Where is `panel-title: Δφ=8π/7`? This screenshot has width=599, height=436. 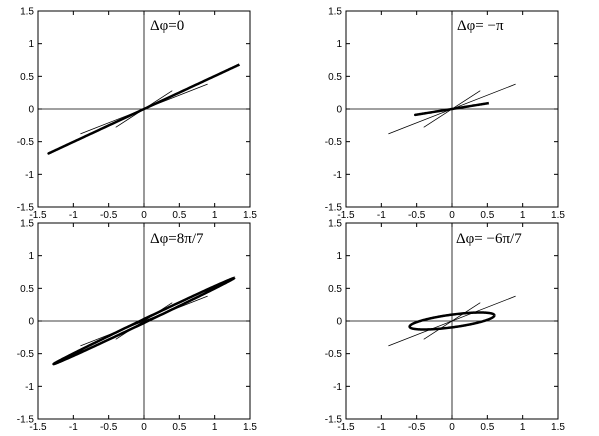 panel-title: Δφ=8π/7 is located at coordinates (177, 239).